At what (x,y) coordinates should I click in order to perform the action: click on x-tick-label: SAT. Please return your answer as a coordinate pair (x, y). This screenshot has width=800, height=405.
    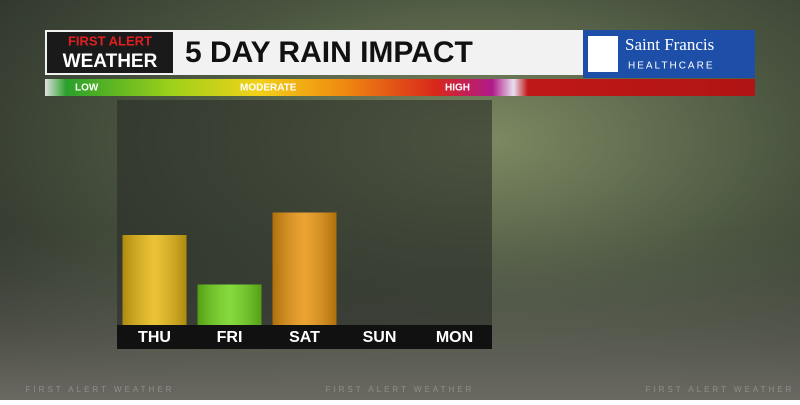
    Looking at the image, I should click on (304, 337).